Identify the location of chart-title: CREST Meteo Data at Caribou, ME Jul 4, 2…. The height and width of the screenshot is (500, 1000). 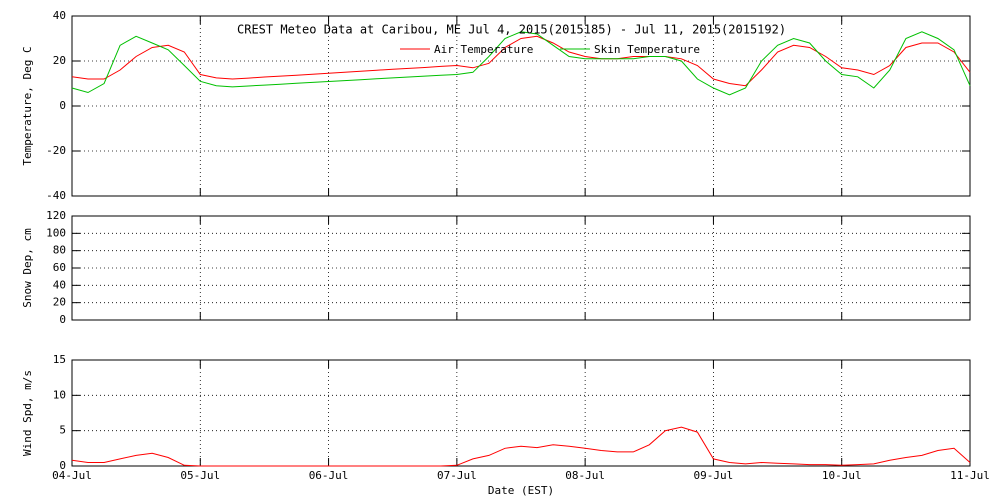
(511, 30).